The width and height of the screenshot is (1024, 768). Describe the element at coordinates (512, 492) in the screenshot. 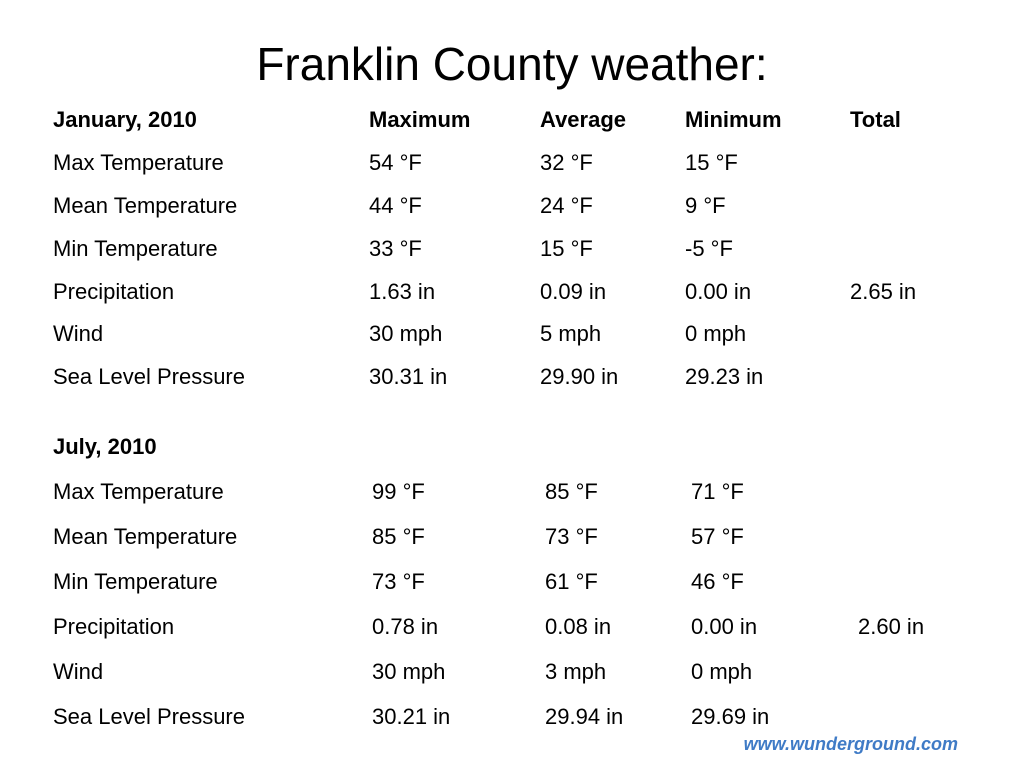

I see `table-row: Max Temperature 99 °F 85 °F 71 °F` at that location.